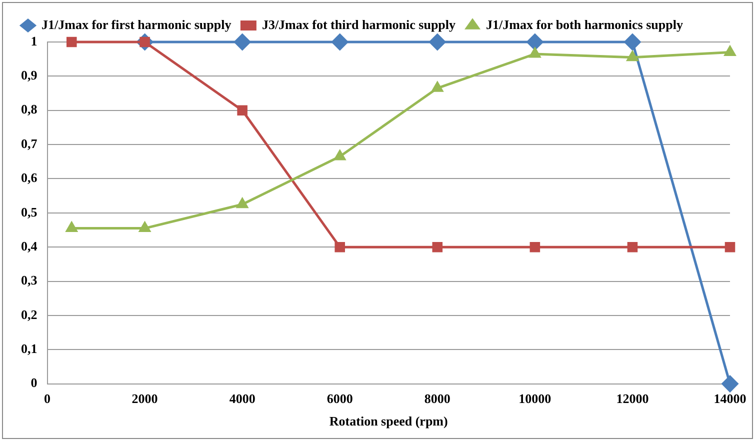  I want to click on x-tick-label: 14000, so click(730, 398).